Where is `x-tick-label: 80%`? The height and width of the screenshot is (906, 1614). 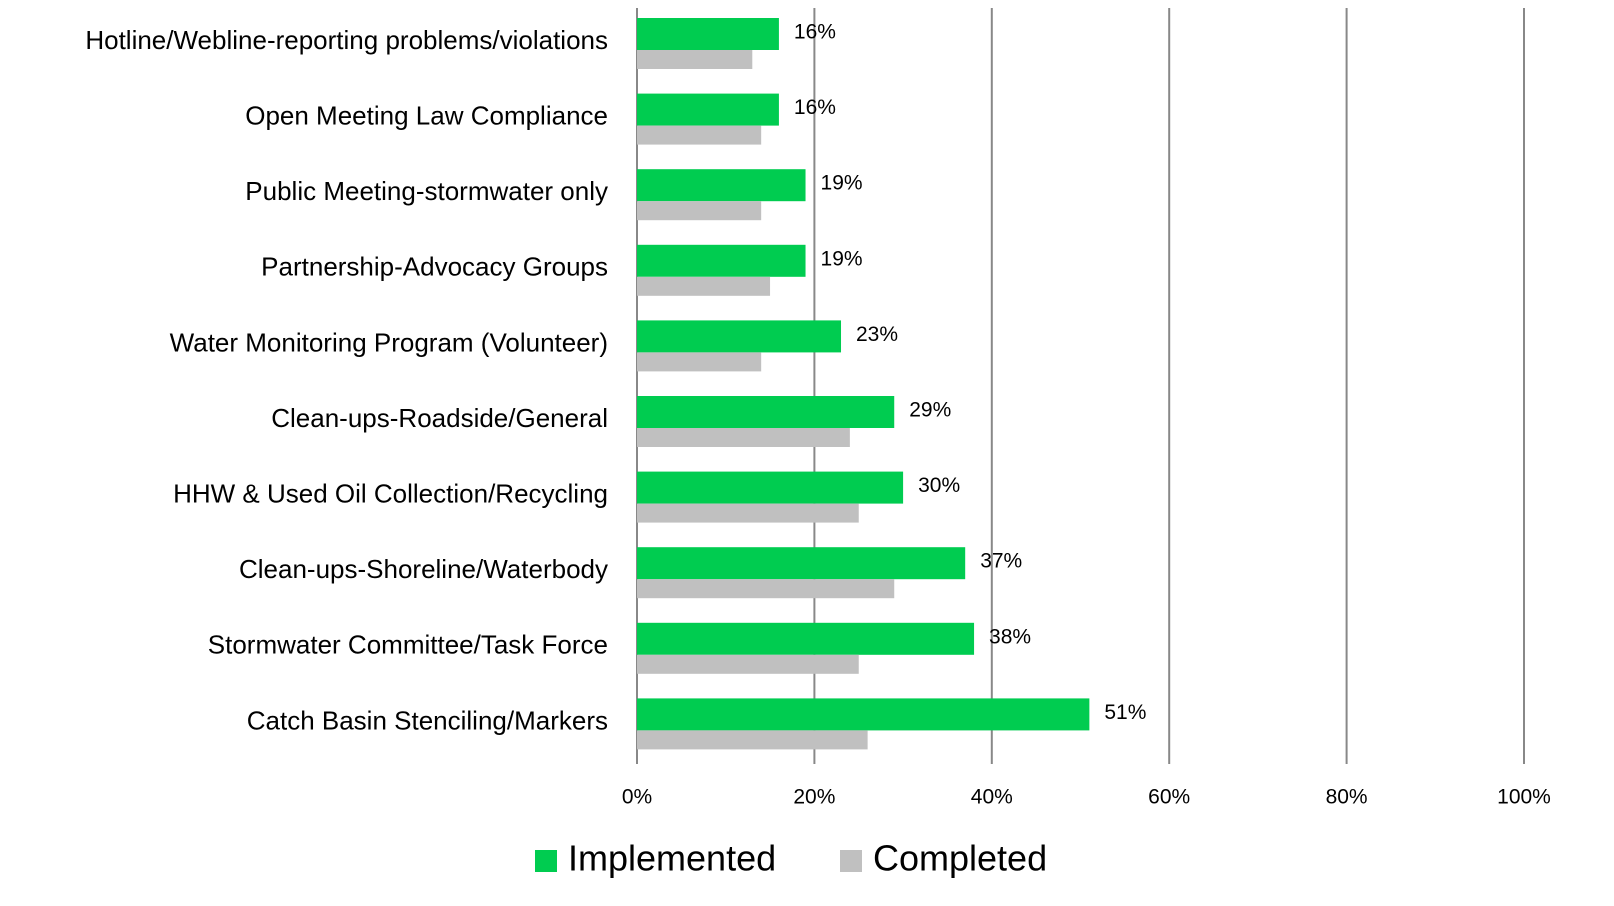 x-tick-label: 80% is located at coordinates (1347, 797).